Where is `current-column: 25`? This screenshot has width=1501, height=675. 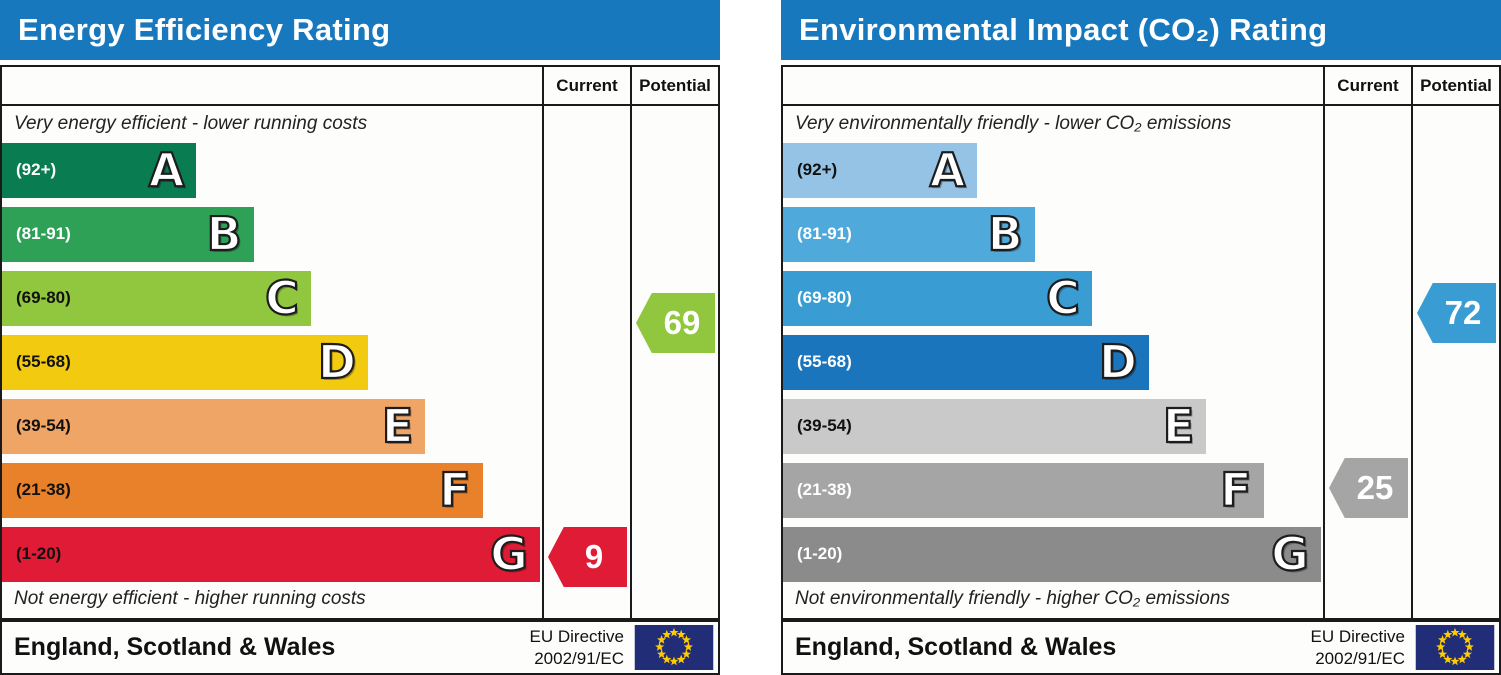
current-column: 25 is located at coordinates (1367, 362).